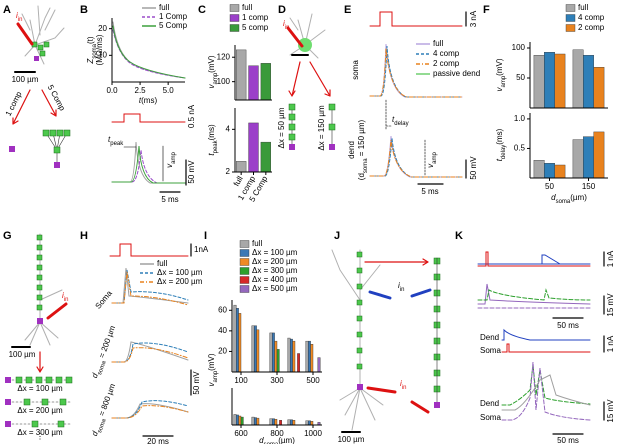 This screenshot has height=444, width=617. Describe the element at coordinates (459, 236) in the screenshot. I see `panel-label: K` at that location.